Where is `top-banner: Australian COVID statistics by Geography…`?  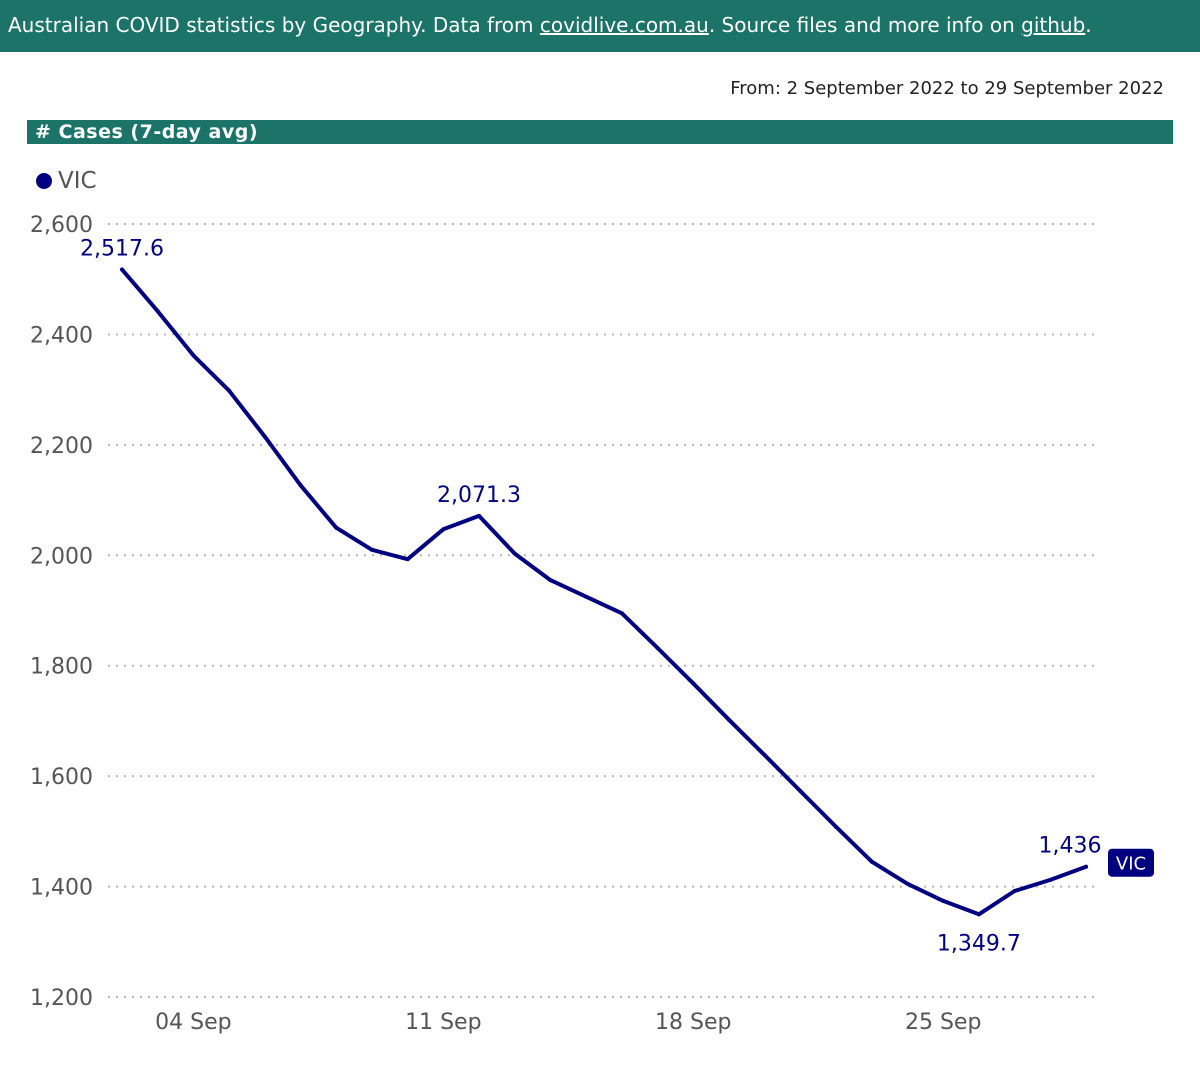
top-banner: Australian COVID statistics by Geography… is located at coordinates (600, 26).